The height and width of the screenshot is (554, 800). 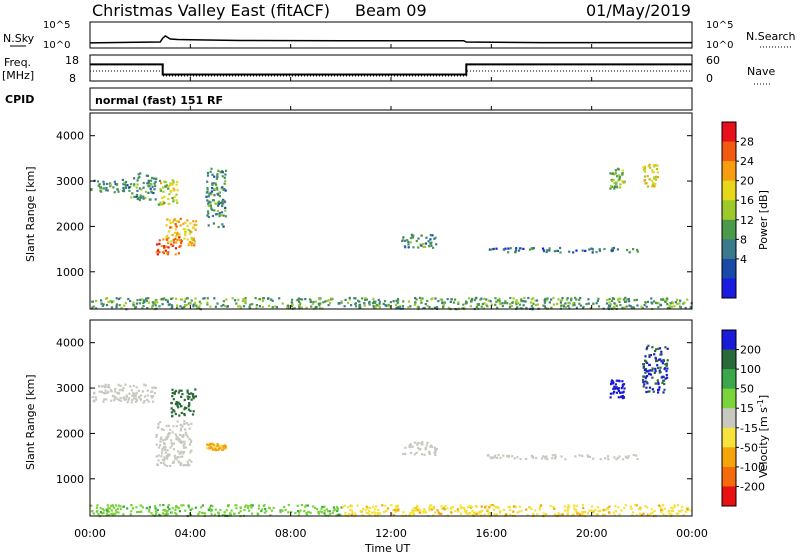 I want to click on power-colorbar-label: Power [dB], so click(x=763, y=220).